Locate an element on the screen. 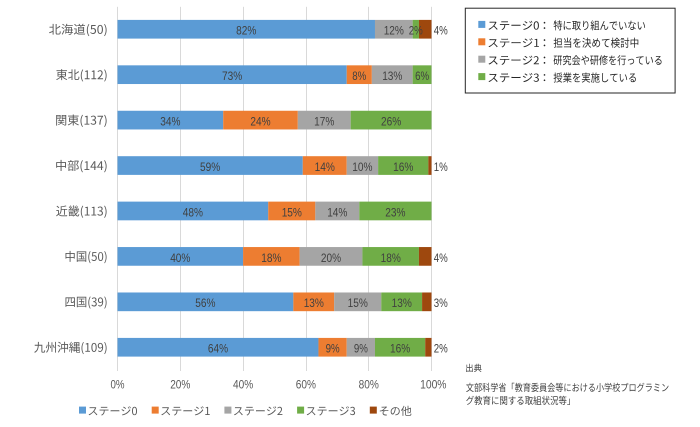  svg-text: 23% is located at coordinates (395, 212).